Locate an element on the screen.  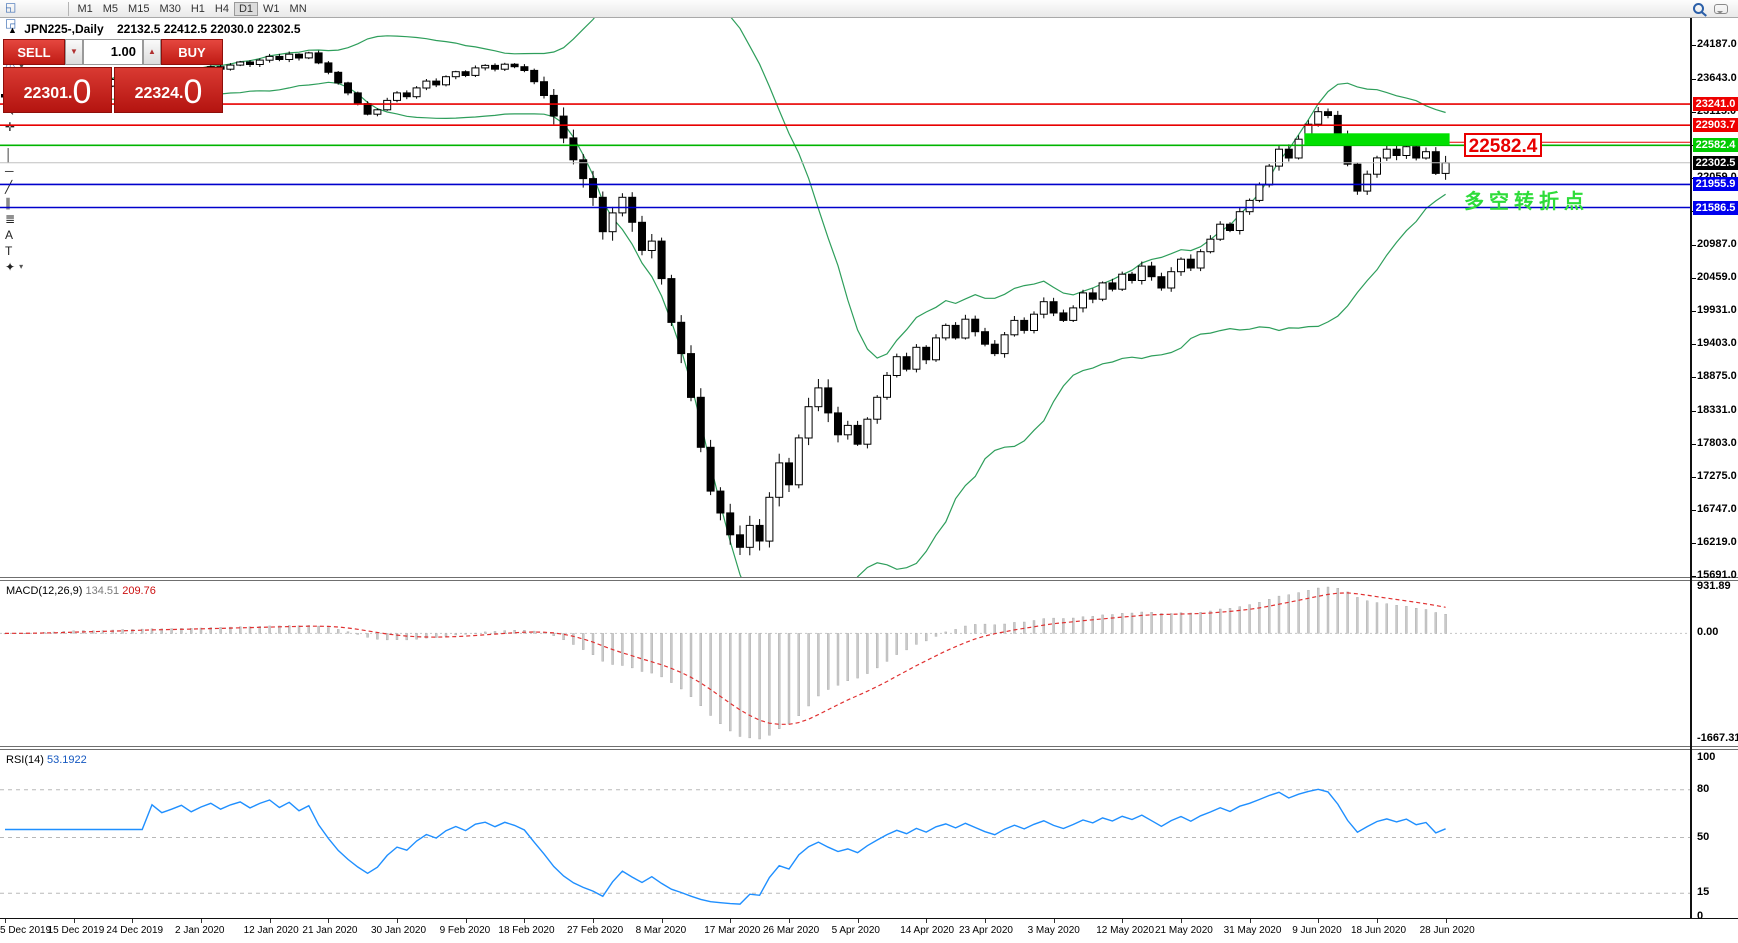
time-label: 2 Jan 2020 is located at coordinates (200, 930).